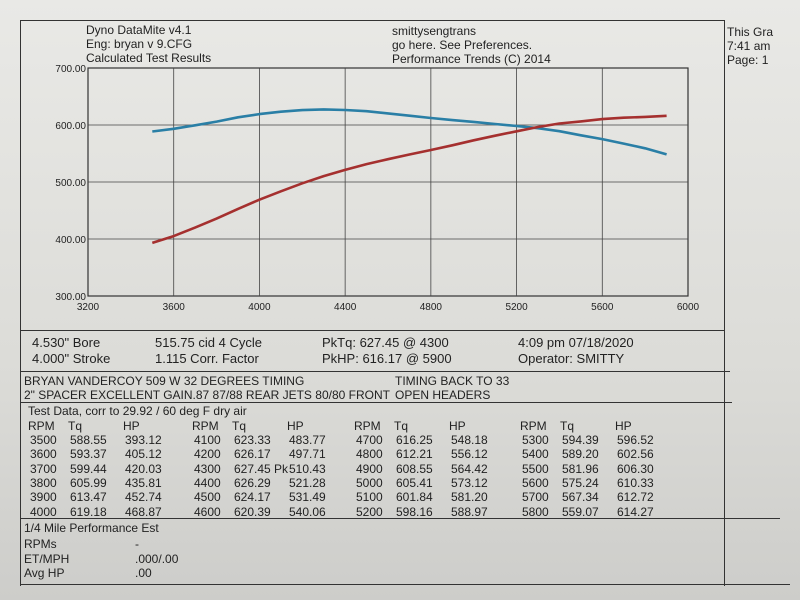 The height and width of the screenshot is (600, 800). What do you see at coordinates (369, 511) in the screenshot?
I see `rpm-cell: 5200` at bounding box center [369, 511].